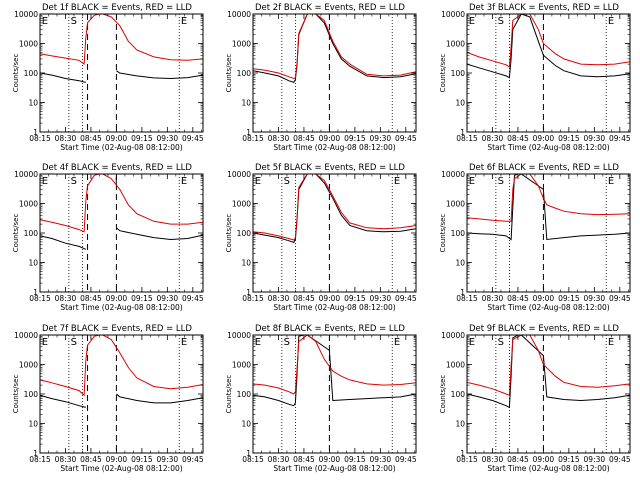  Describe the element at coordinates (544, 329) in the screenshot. I see `chart-title: Det 9f BLACK = Events, RED = LLD` at that location.